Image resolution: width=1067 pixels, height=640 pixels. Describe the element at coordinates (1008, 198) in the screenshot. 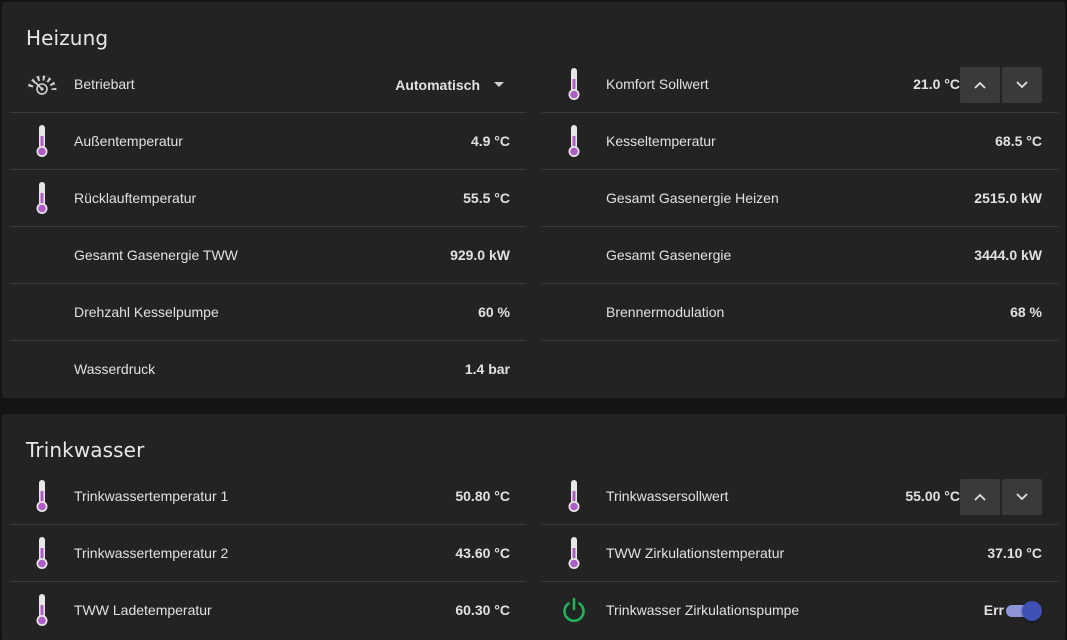

I see `row-value: 2515.0 kW` at that location.